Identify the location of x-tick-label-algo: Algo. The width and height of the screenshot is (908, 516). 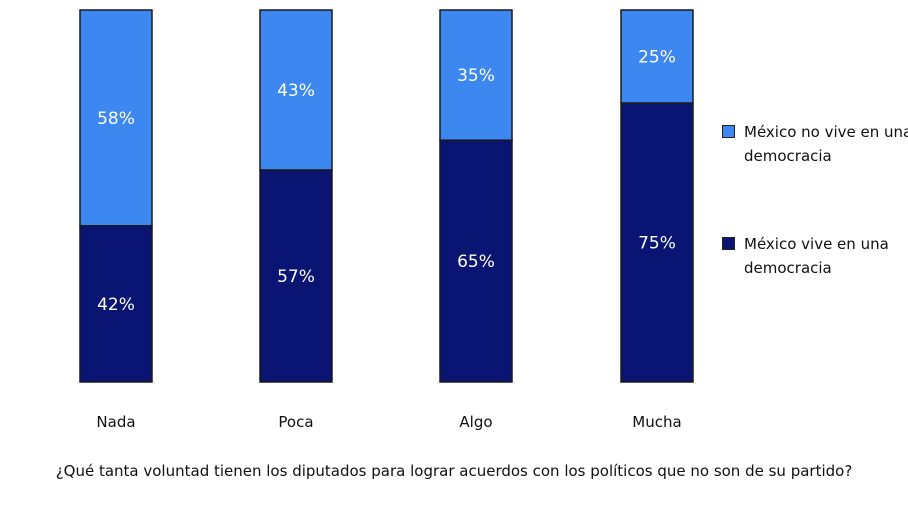
(475, 422).